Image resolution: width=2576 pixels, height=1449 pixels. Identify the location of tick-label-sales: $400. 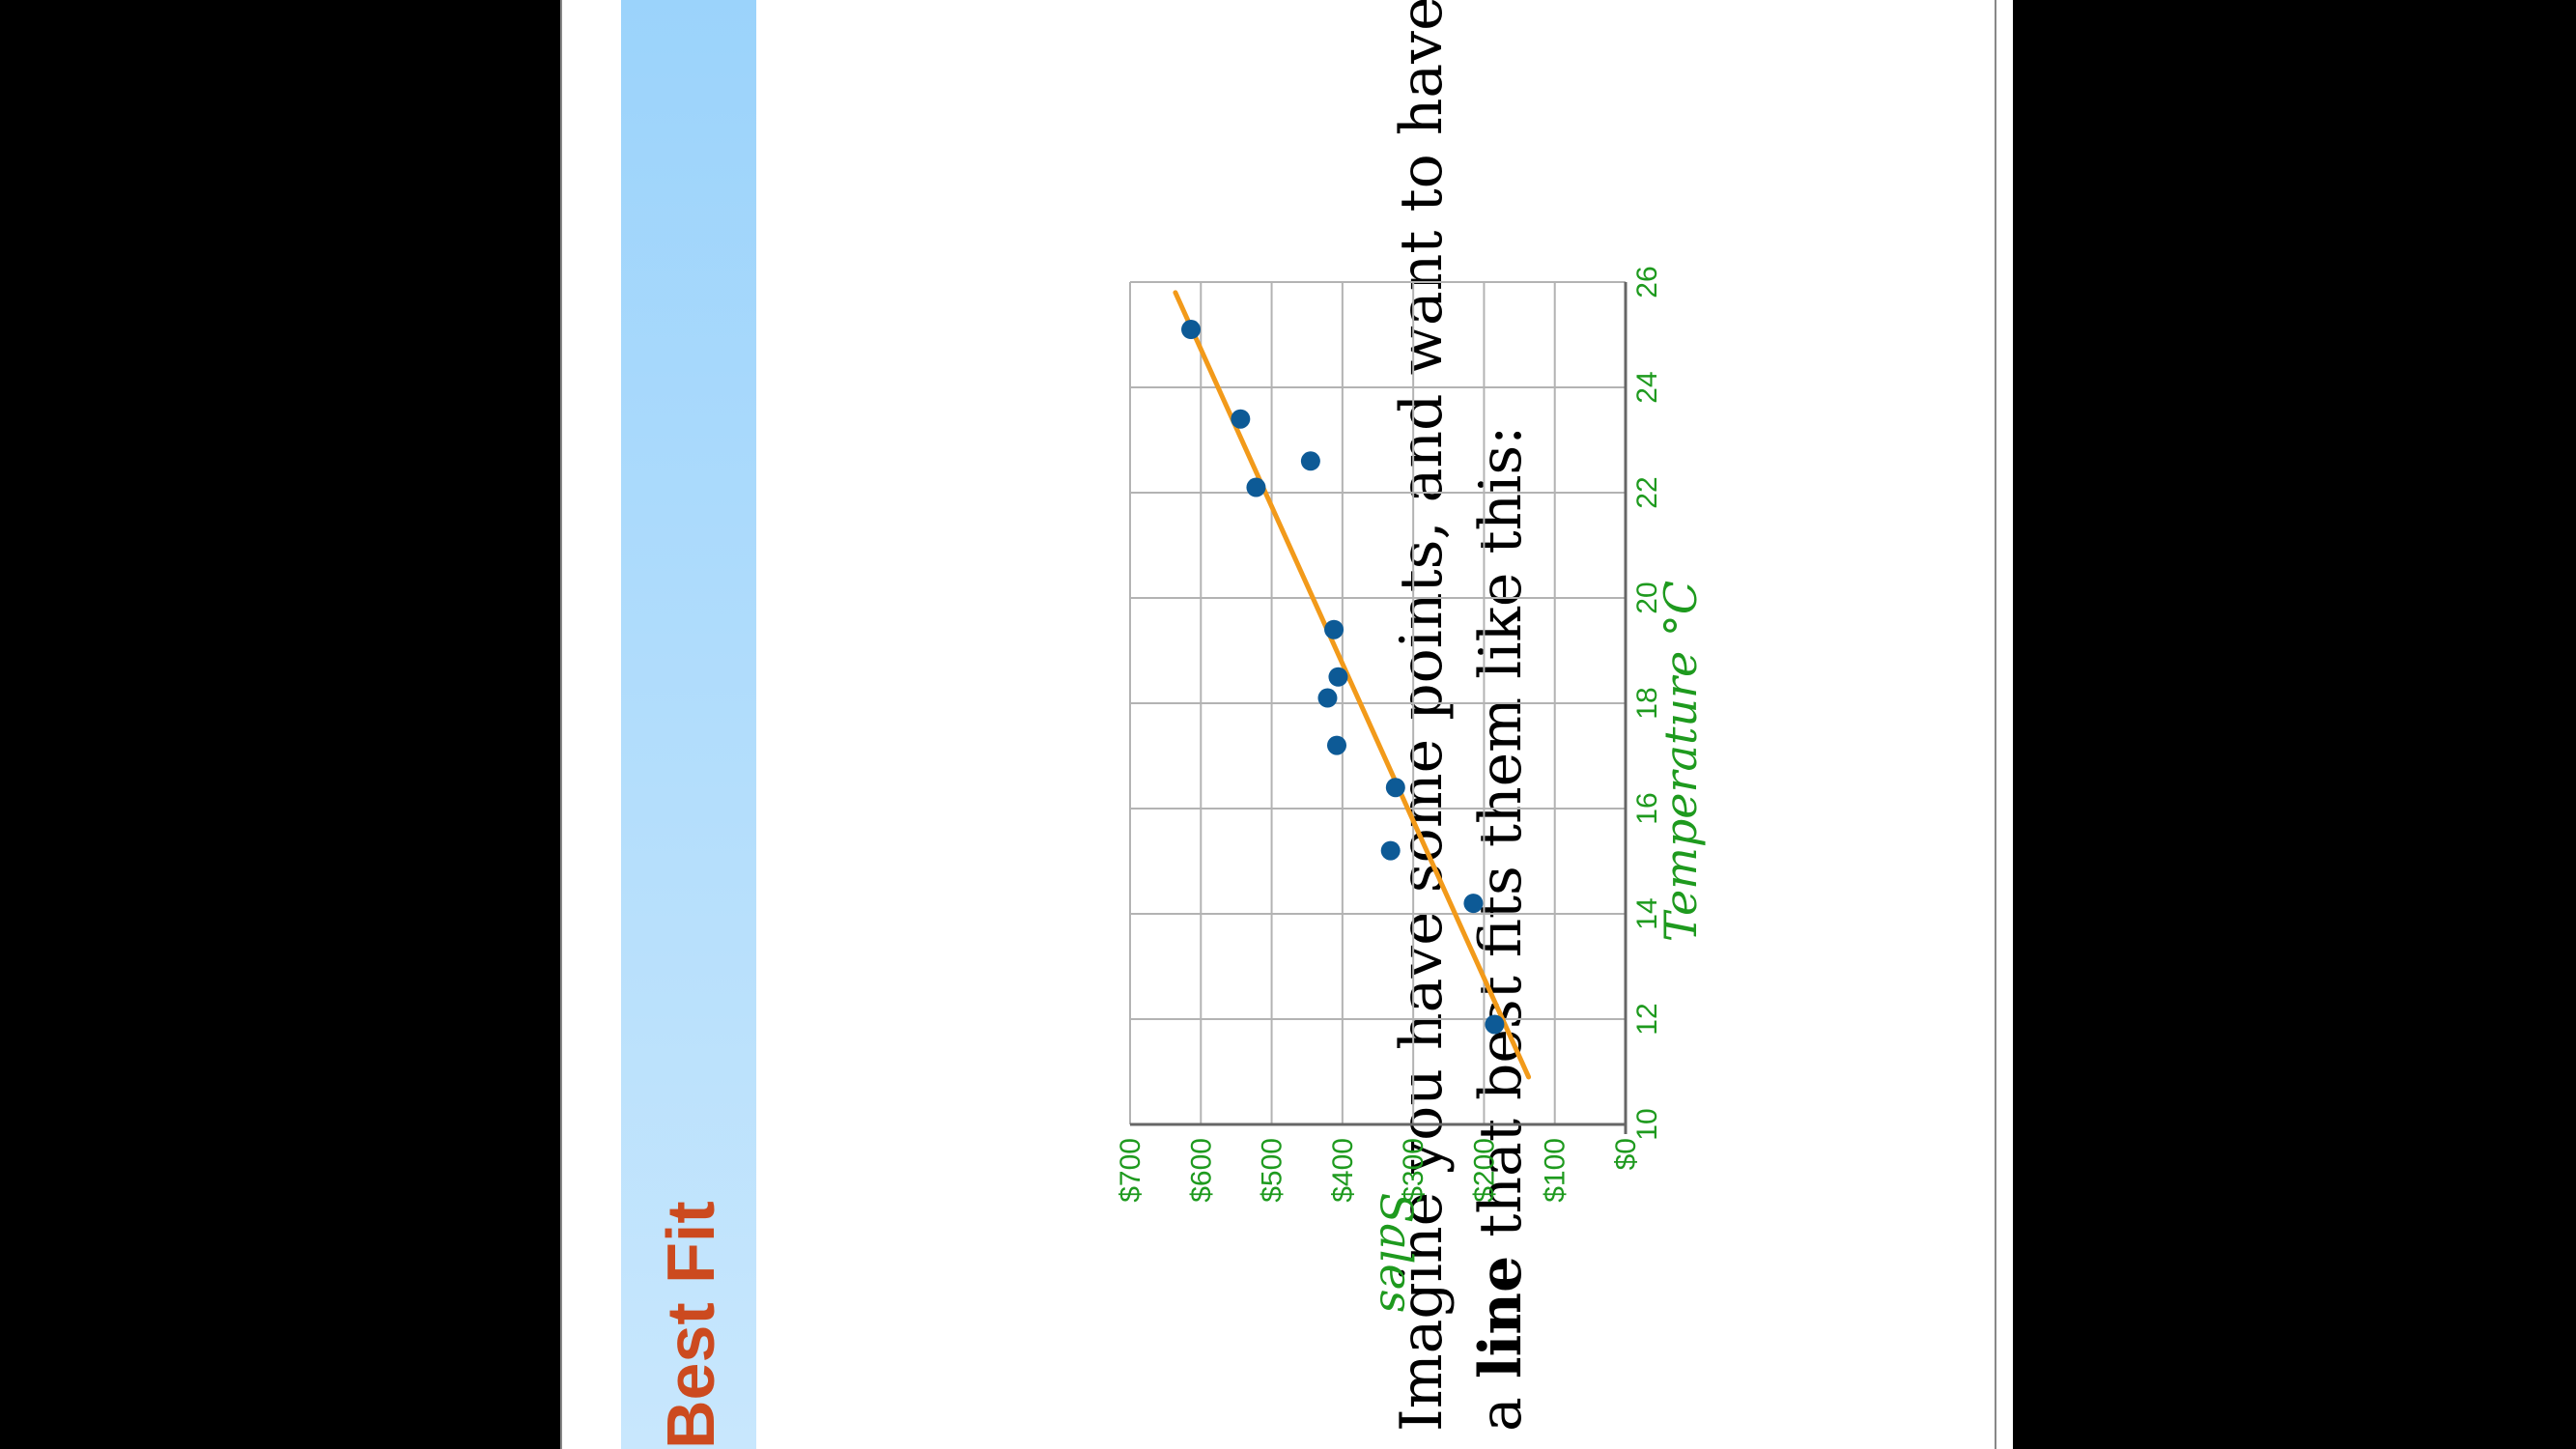
(1343, 1170).